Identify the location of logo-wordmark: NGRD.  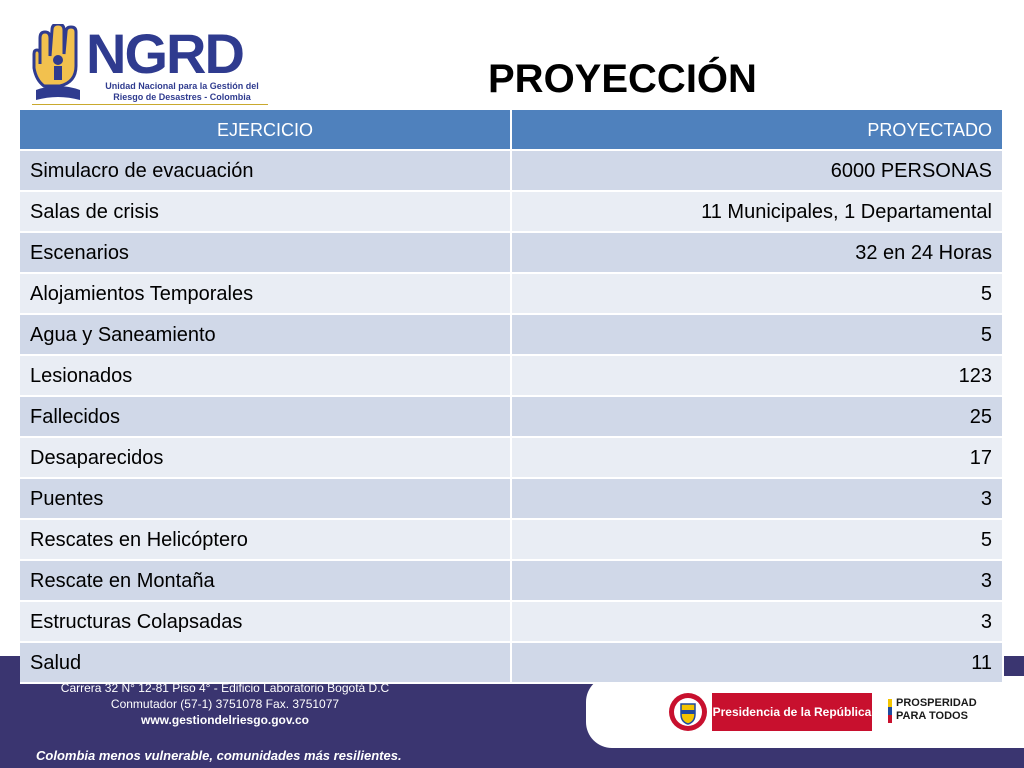
(165, 53).